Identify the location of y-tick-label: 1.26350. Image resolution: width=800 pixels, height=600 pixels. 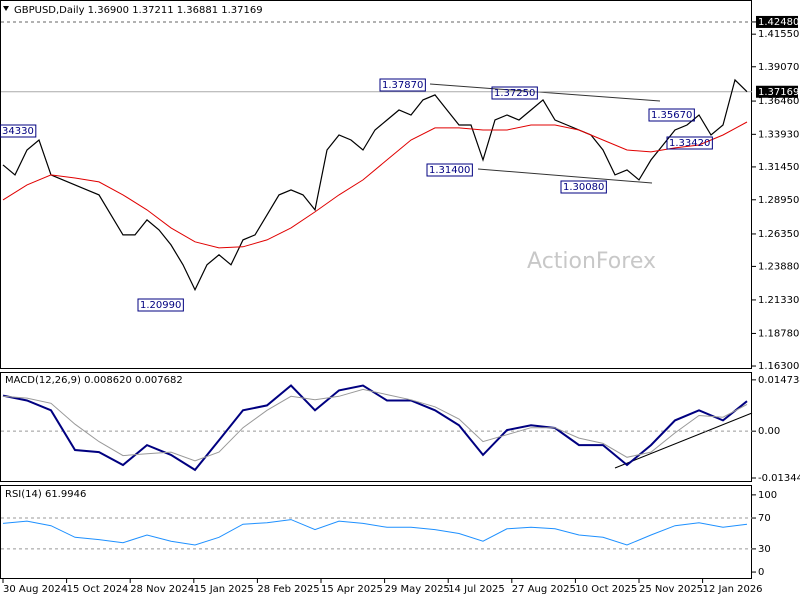
(778, 234).